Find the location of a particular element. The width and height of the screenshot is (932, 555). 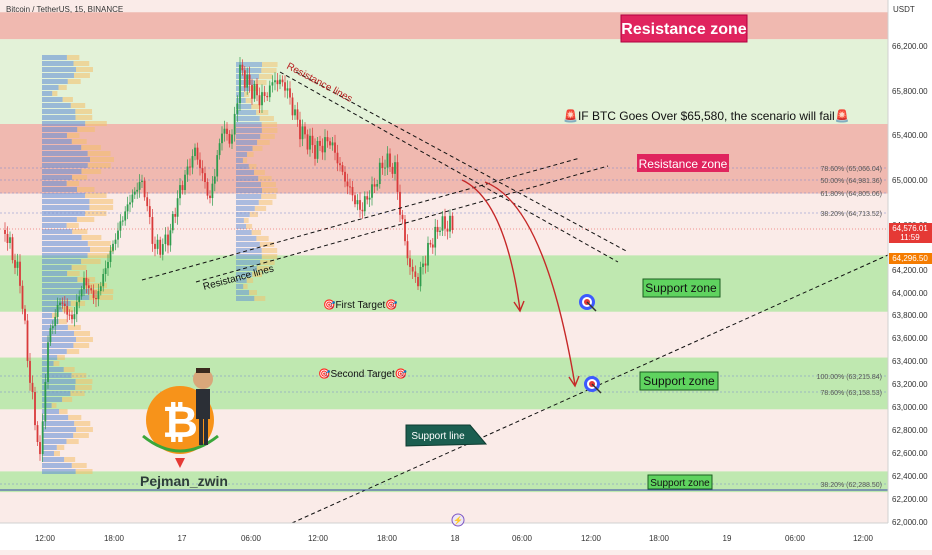

support-zone-label-1: Support zone is located at coordinates (681, 288).